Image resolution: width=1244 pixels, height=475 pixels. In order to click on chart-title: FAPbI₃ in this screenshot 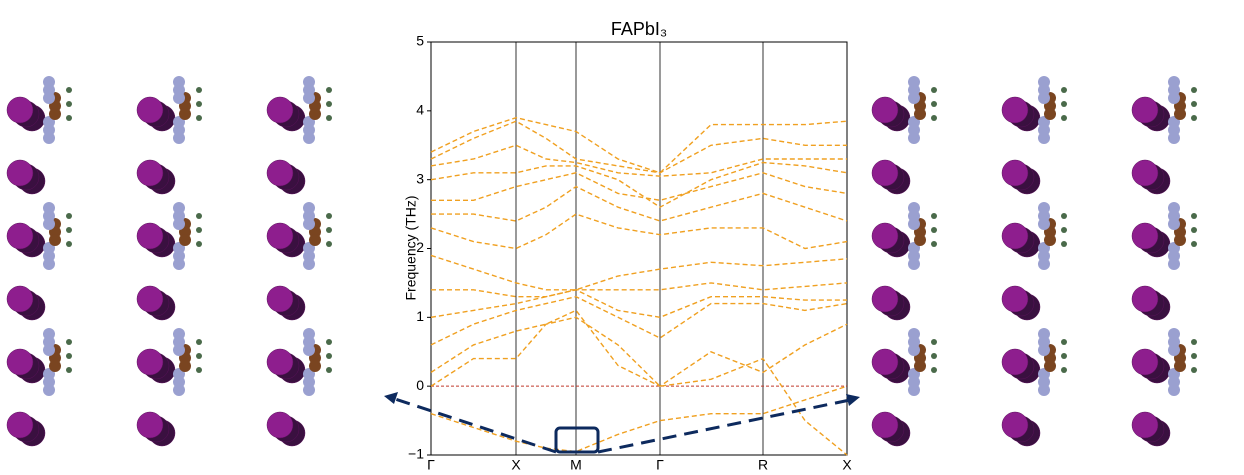, I will do `click(639, 29)`.